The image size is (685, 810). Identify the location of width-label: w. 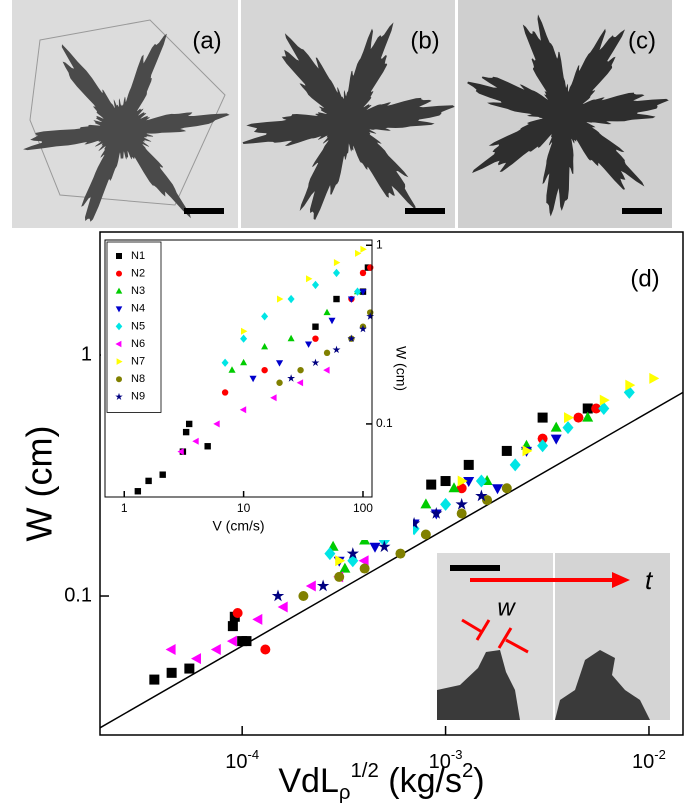
(506, 607).